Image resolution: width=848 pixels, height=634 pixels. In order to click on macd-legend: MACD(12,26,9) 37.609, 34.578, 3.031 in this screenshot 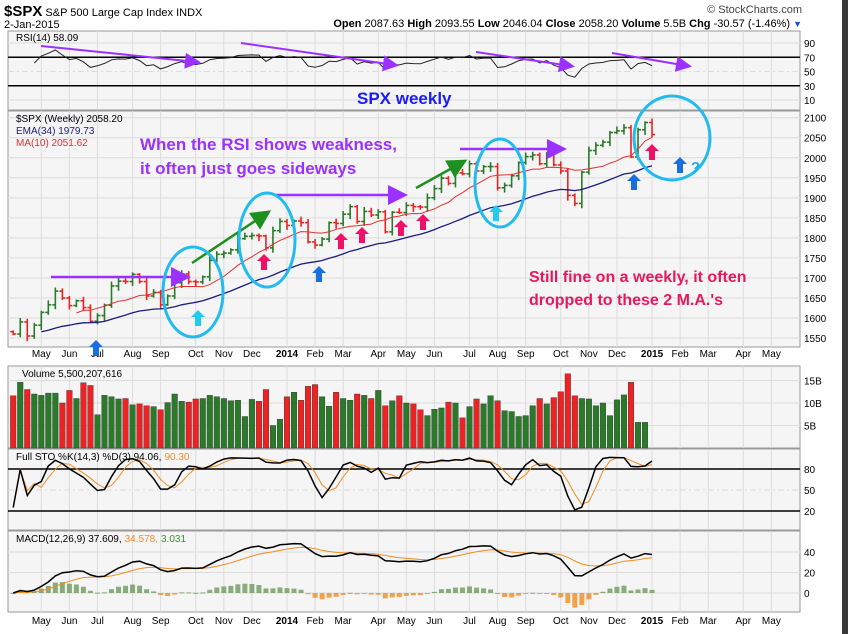, I will do `click(101, 539)`.